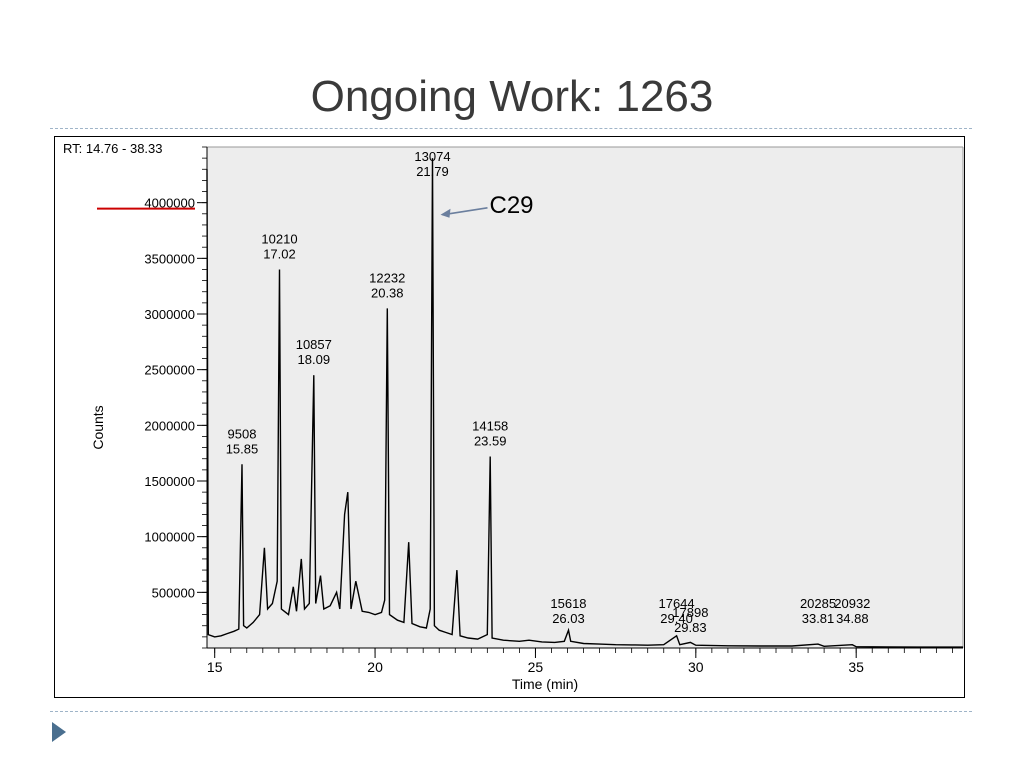 This screenshot has width=1024, height=768. I want to click on peak-scan-label: 15618, so click(568, 603).